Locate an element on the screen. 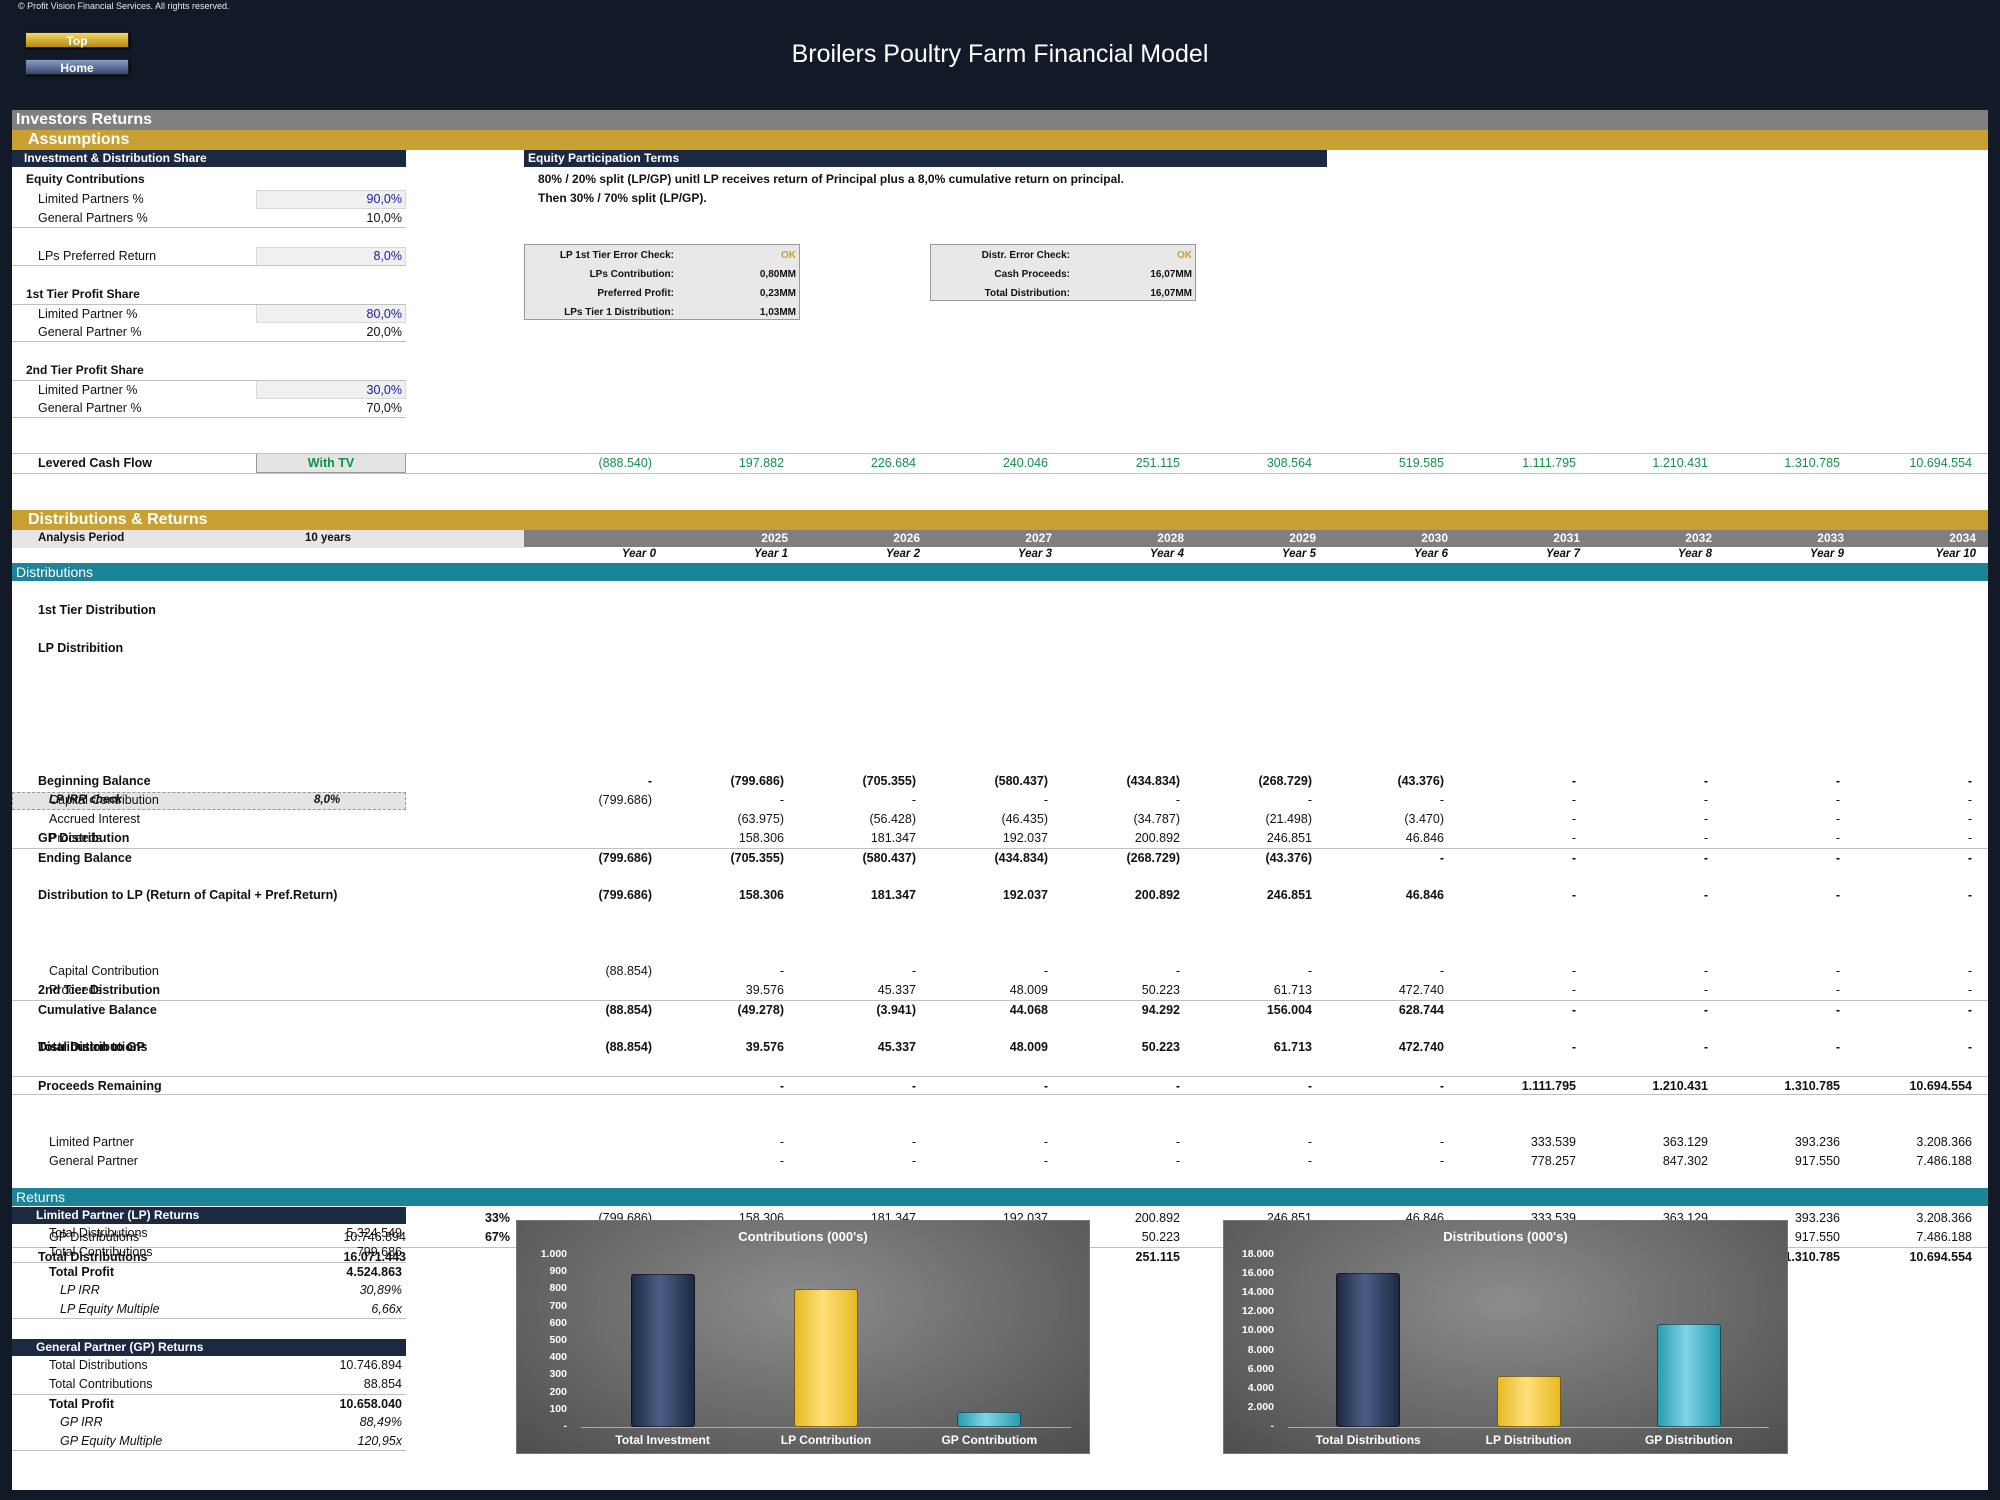  chart-title: Distributions (000's) is located at coordinates (1505, 1236).